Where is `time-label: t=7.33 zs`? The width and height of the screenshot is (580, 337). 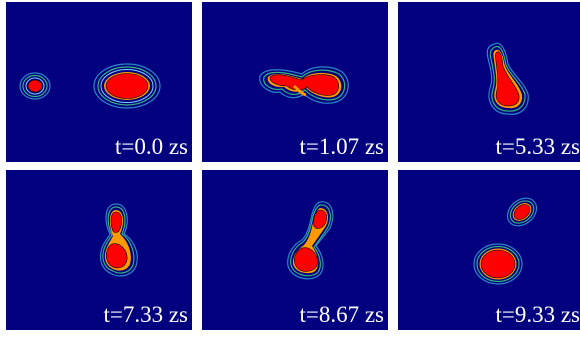 time-label: t=7.33 zs is located at coordinates (145, 314).